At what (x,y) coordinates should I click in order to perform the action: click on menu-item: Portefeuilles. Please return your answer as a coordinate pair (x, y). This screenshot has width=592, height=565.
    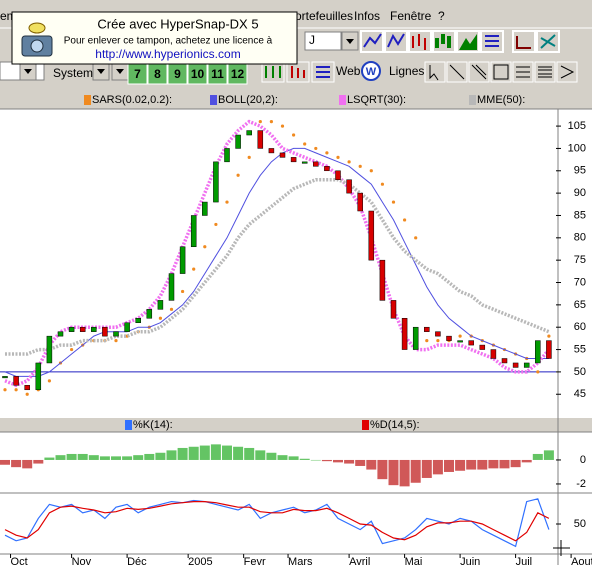
    Looking at the image, I should click on (320, 16).